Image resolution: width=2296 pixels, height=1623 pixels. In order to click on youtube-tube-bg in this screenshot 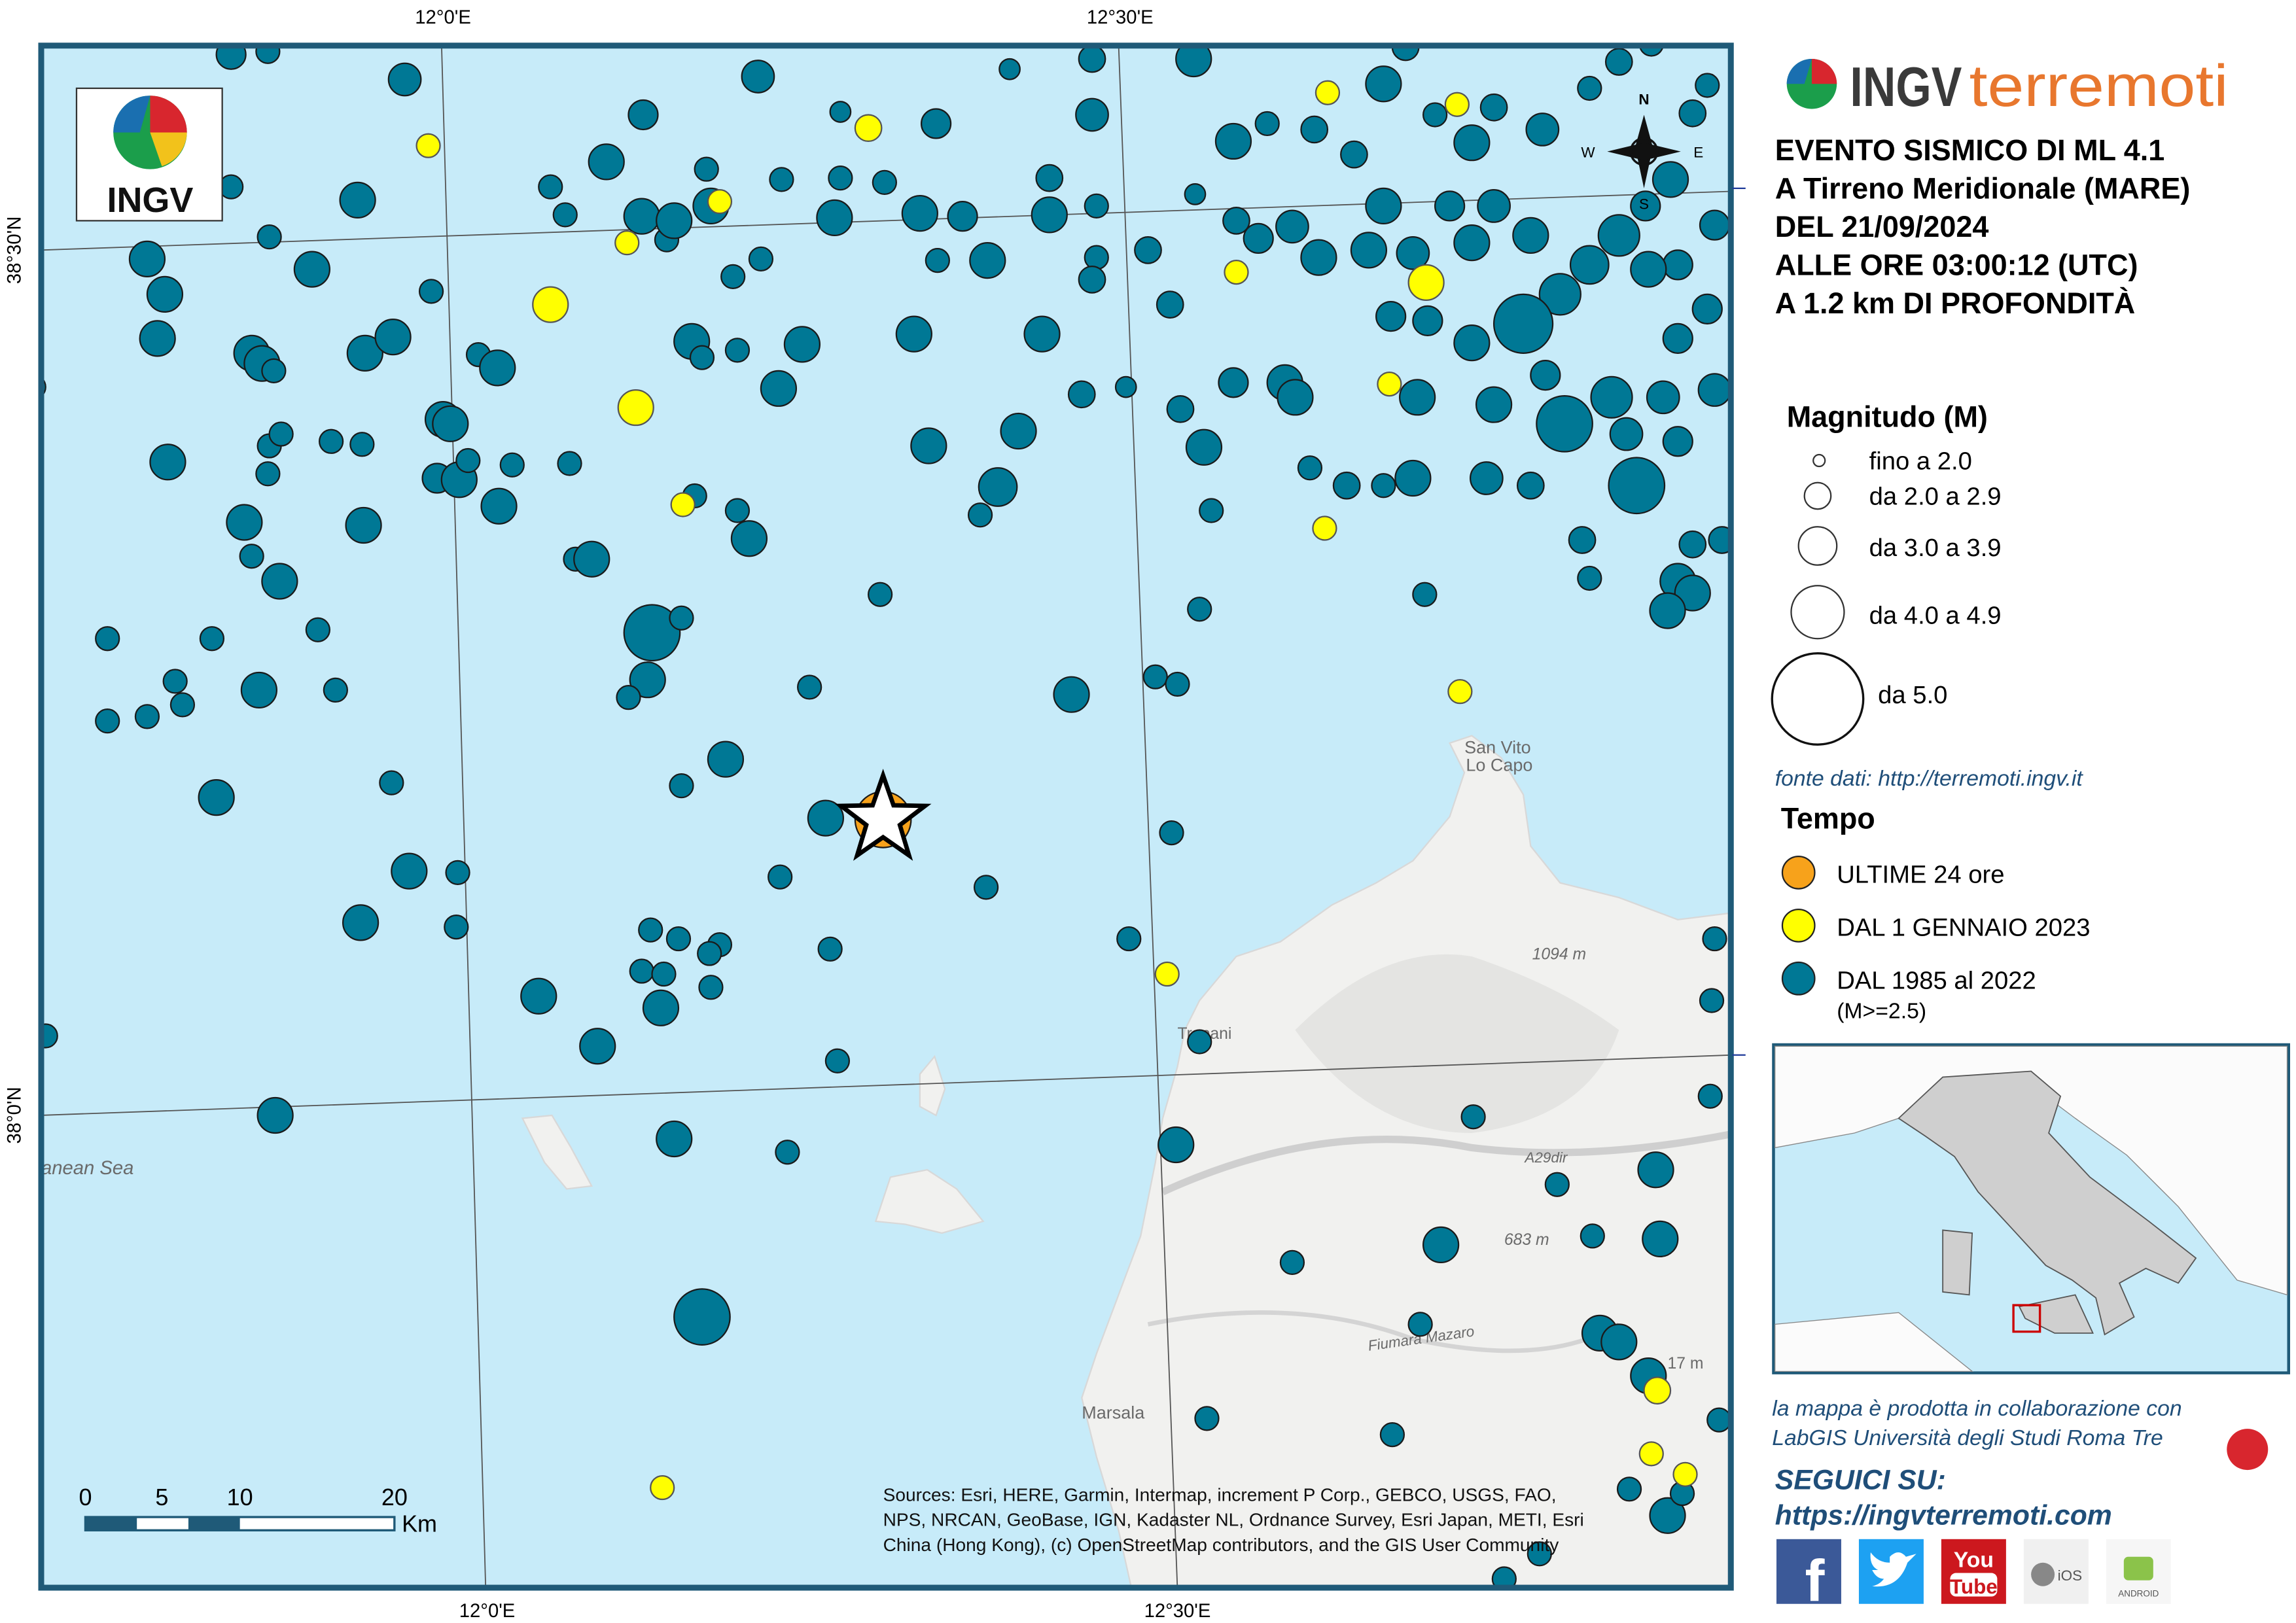, I will do `click(1974, 1585)`.